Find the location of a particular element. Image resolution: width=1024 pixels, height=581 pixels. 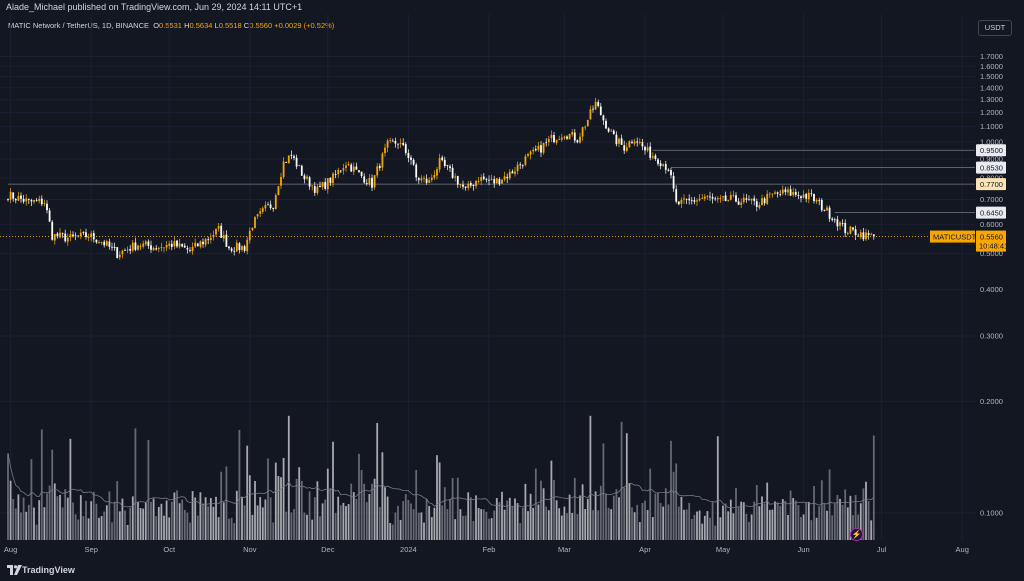

level-tag is located at coordinates (991, 167).